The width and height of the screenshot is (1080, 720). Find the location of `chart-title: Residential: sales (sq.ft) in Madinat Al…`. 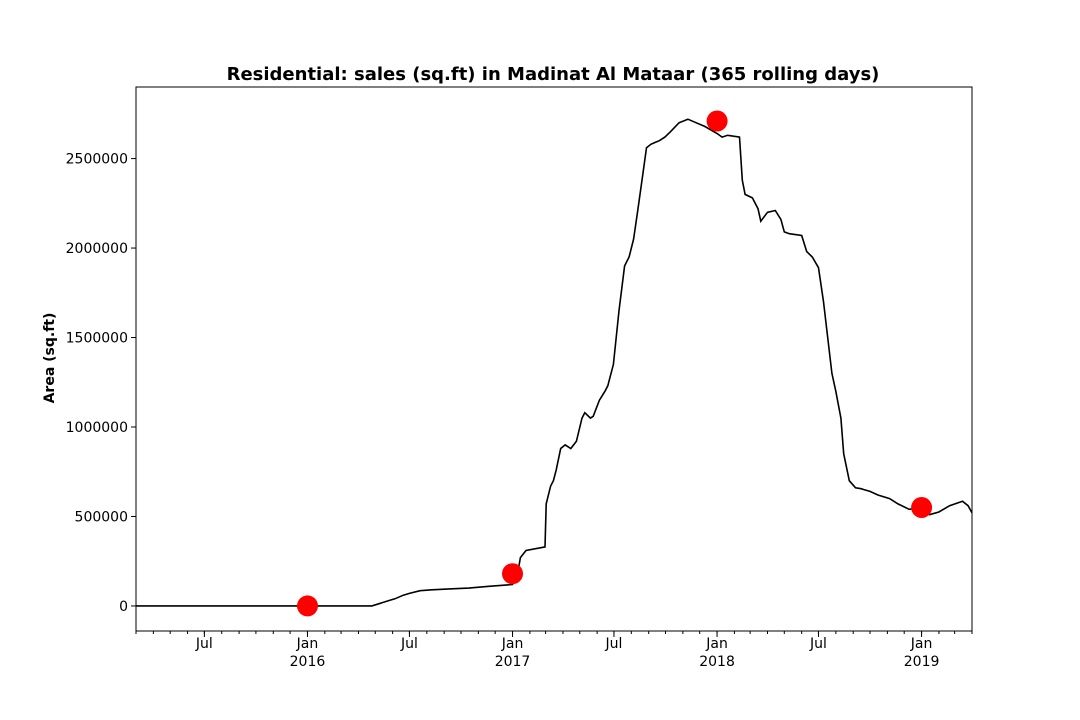

chart-title: Residential: sales (sq.ft) in Madinat Al… is located at coordinates (553, 74).